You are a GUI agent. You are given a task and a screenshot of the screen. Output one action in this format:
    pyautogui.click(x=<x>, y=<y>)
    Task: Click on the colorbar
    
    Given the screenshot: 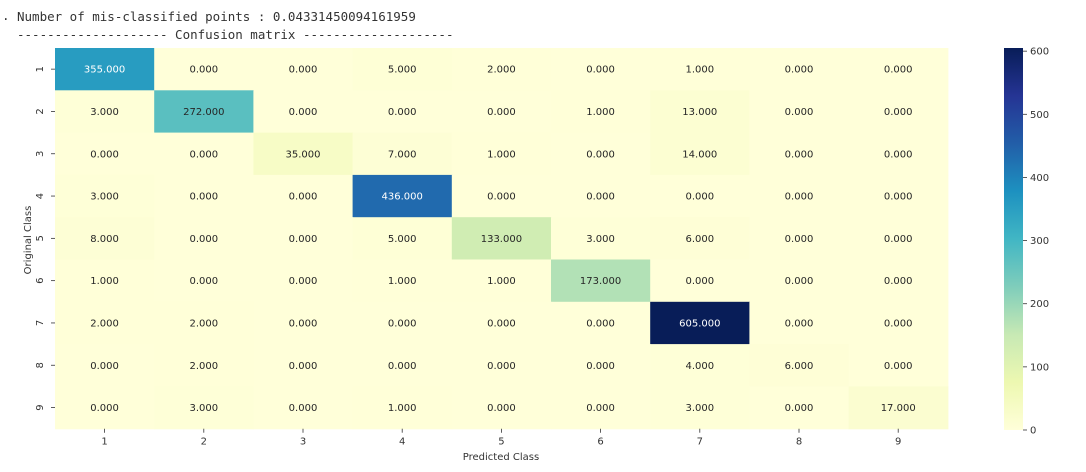 What is the action you would take?
    pyautogui.click(x=1013, y=239)
    